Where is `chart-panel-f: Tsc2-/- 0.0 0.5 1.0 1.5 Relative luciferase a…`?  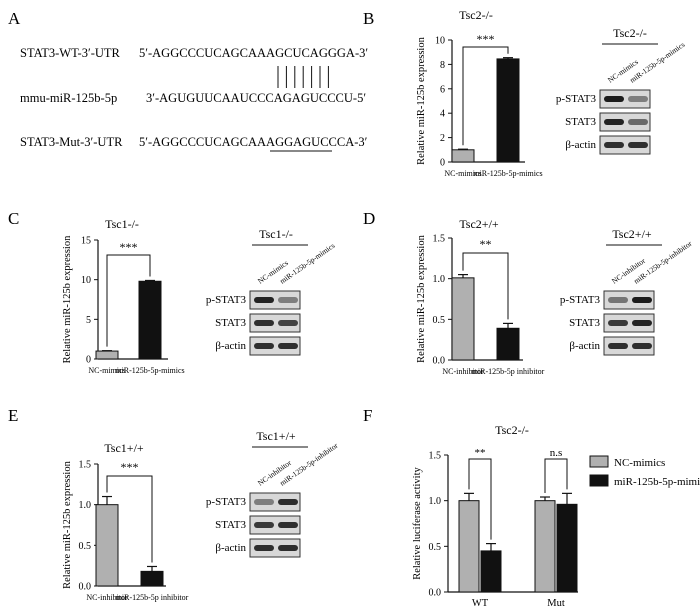 chart-panel-f: Tsc2-/- 0.0 0.5 1.0 1.5 Relative luciferase a… is located at coordinates (556, 516).